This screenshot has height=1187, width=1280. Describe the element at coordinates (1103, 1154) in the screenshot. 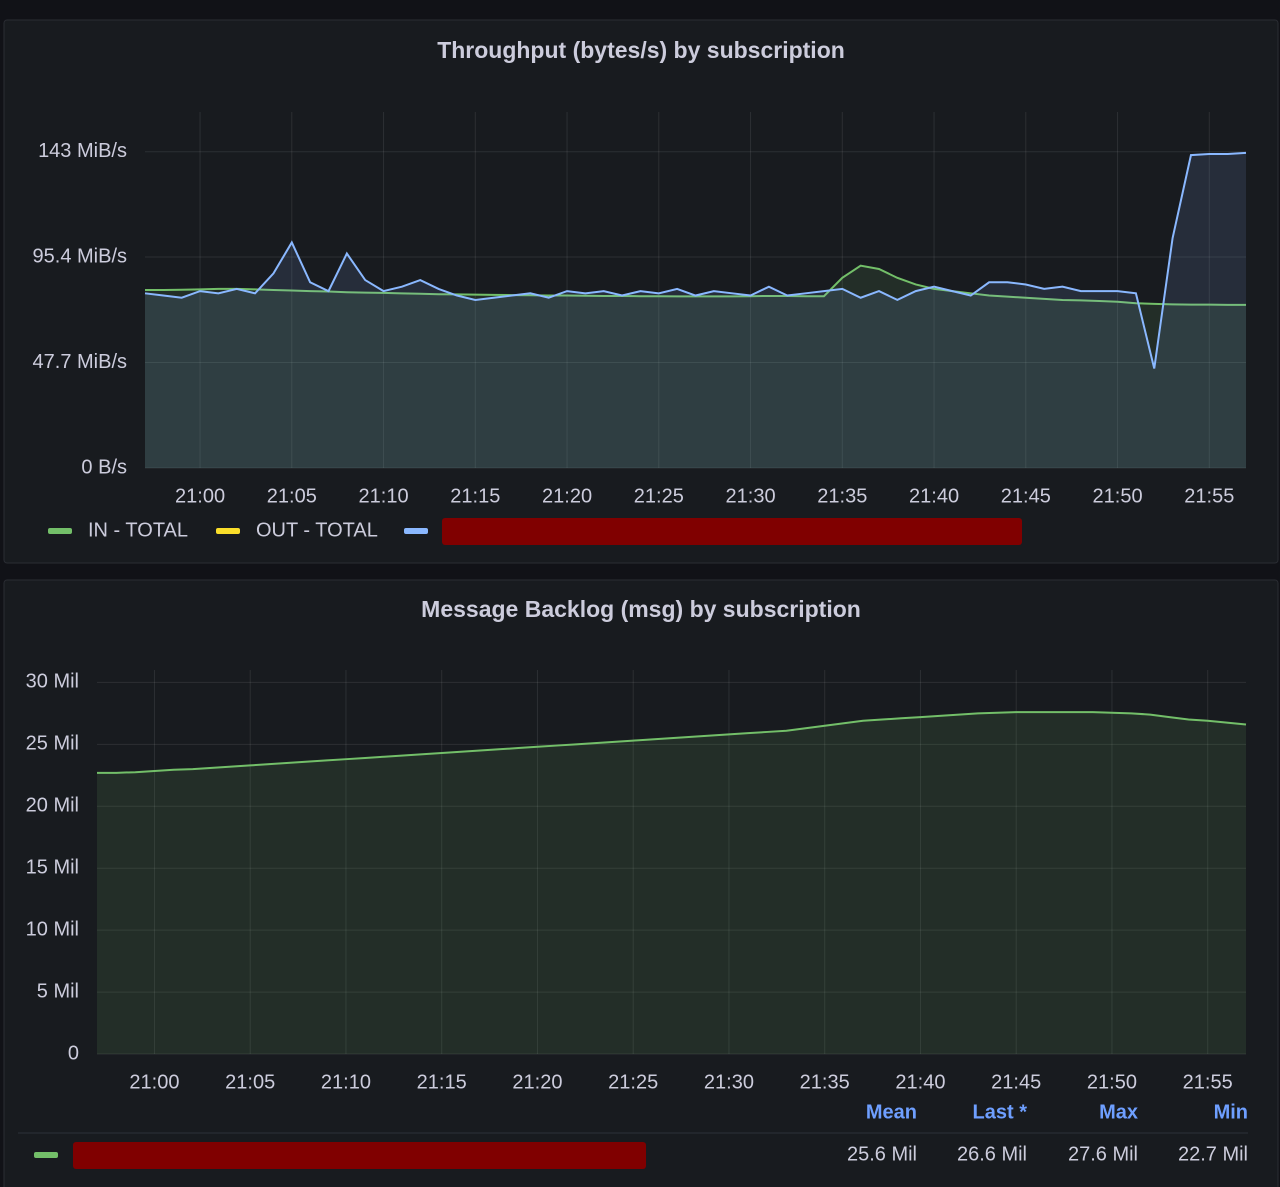

I see `legend-stat: 27.6 Mil` at that location.